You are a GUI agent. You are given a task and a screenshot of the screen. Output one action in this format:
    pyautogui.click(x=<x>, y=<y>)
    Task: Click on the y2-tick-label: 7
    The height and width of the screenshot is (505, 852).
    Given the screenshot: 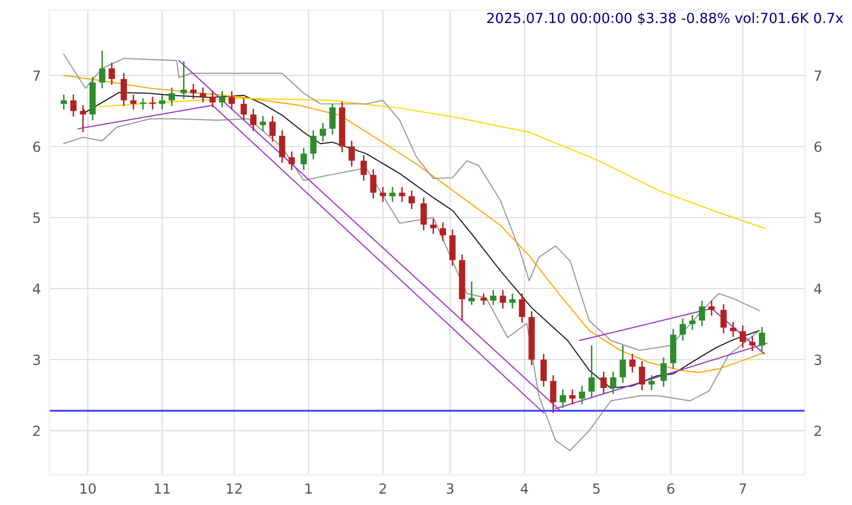 What is the action you would take?
    pyautogui.click(x=818, y=75)
    